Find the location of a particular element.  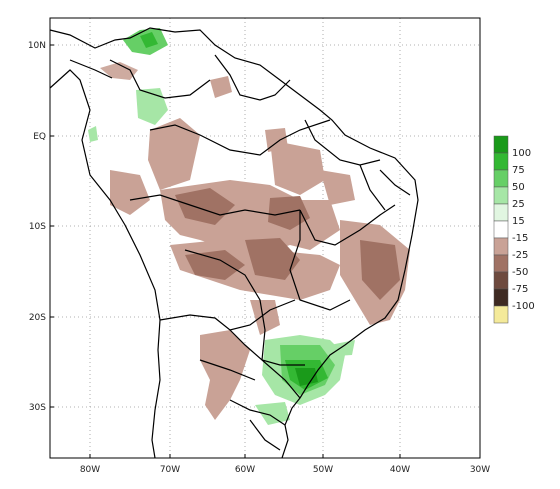

colorbar-label: 15 is located at coordinates (518, 221).